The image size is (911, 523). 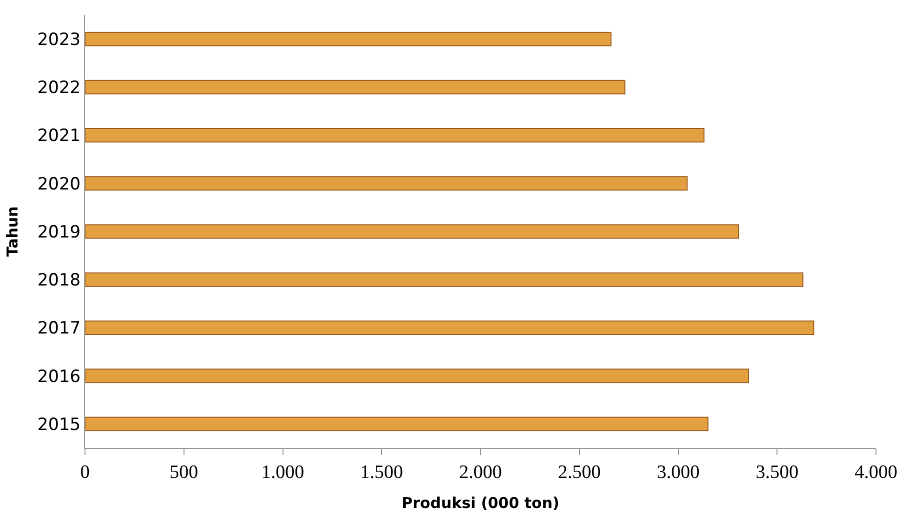 I want to click on y-tick-label: 2023, so click(x=59, y=40).